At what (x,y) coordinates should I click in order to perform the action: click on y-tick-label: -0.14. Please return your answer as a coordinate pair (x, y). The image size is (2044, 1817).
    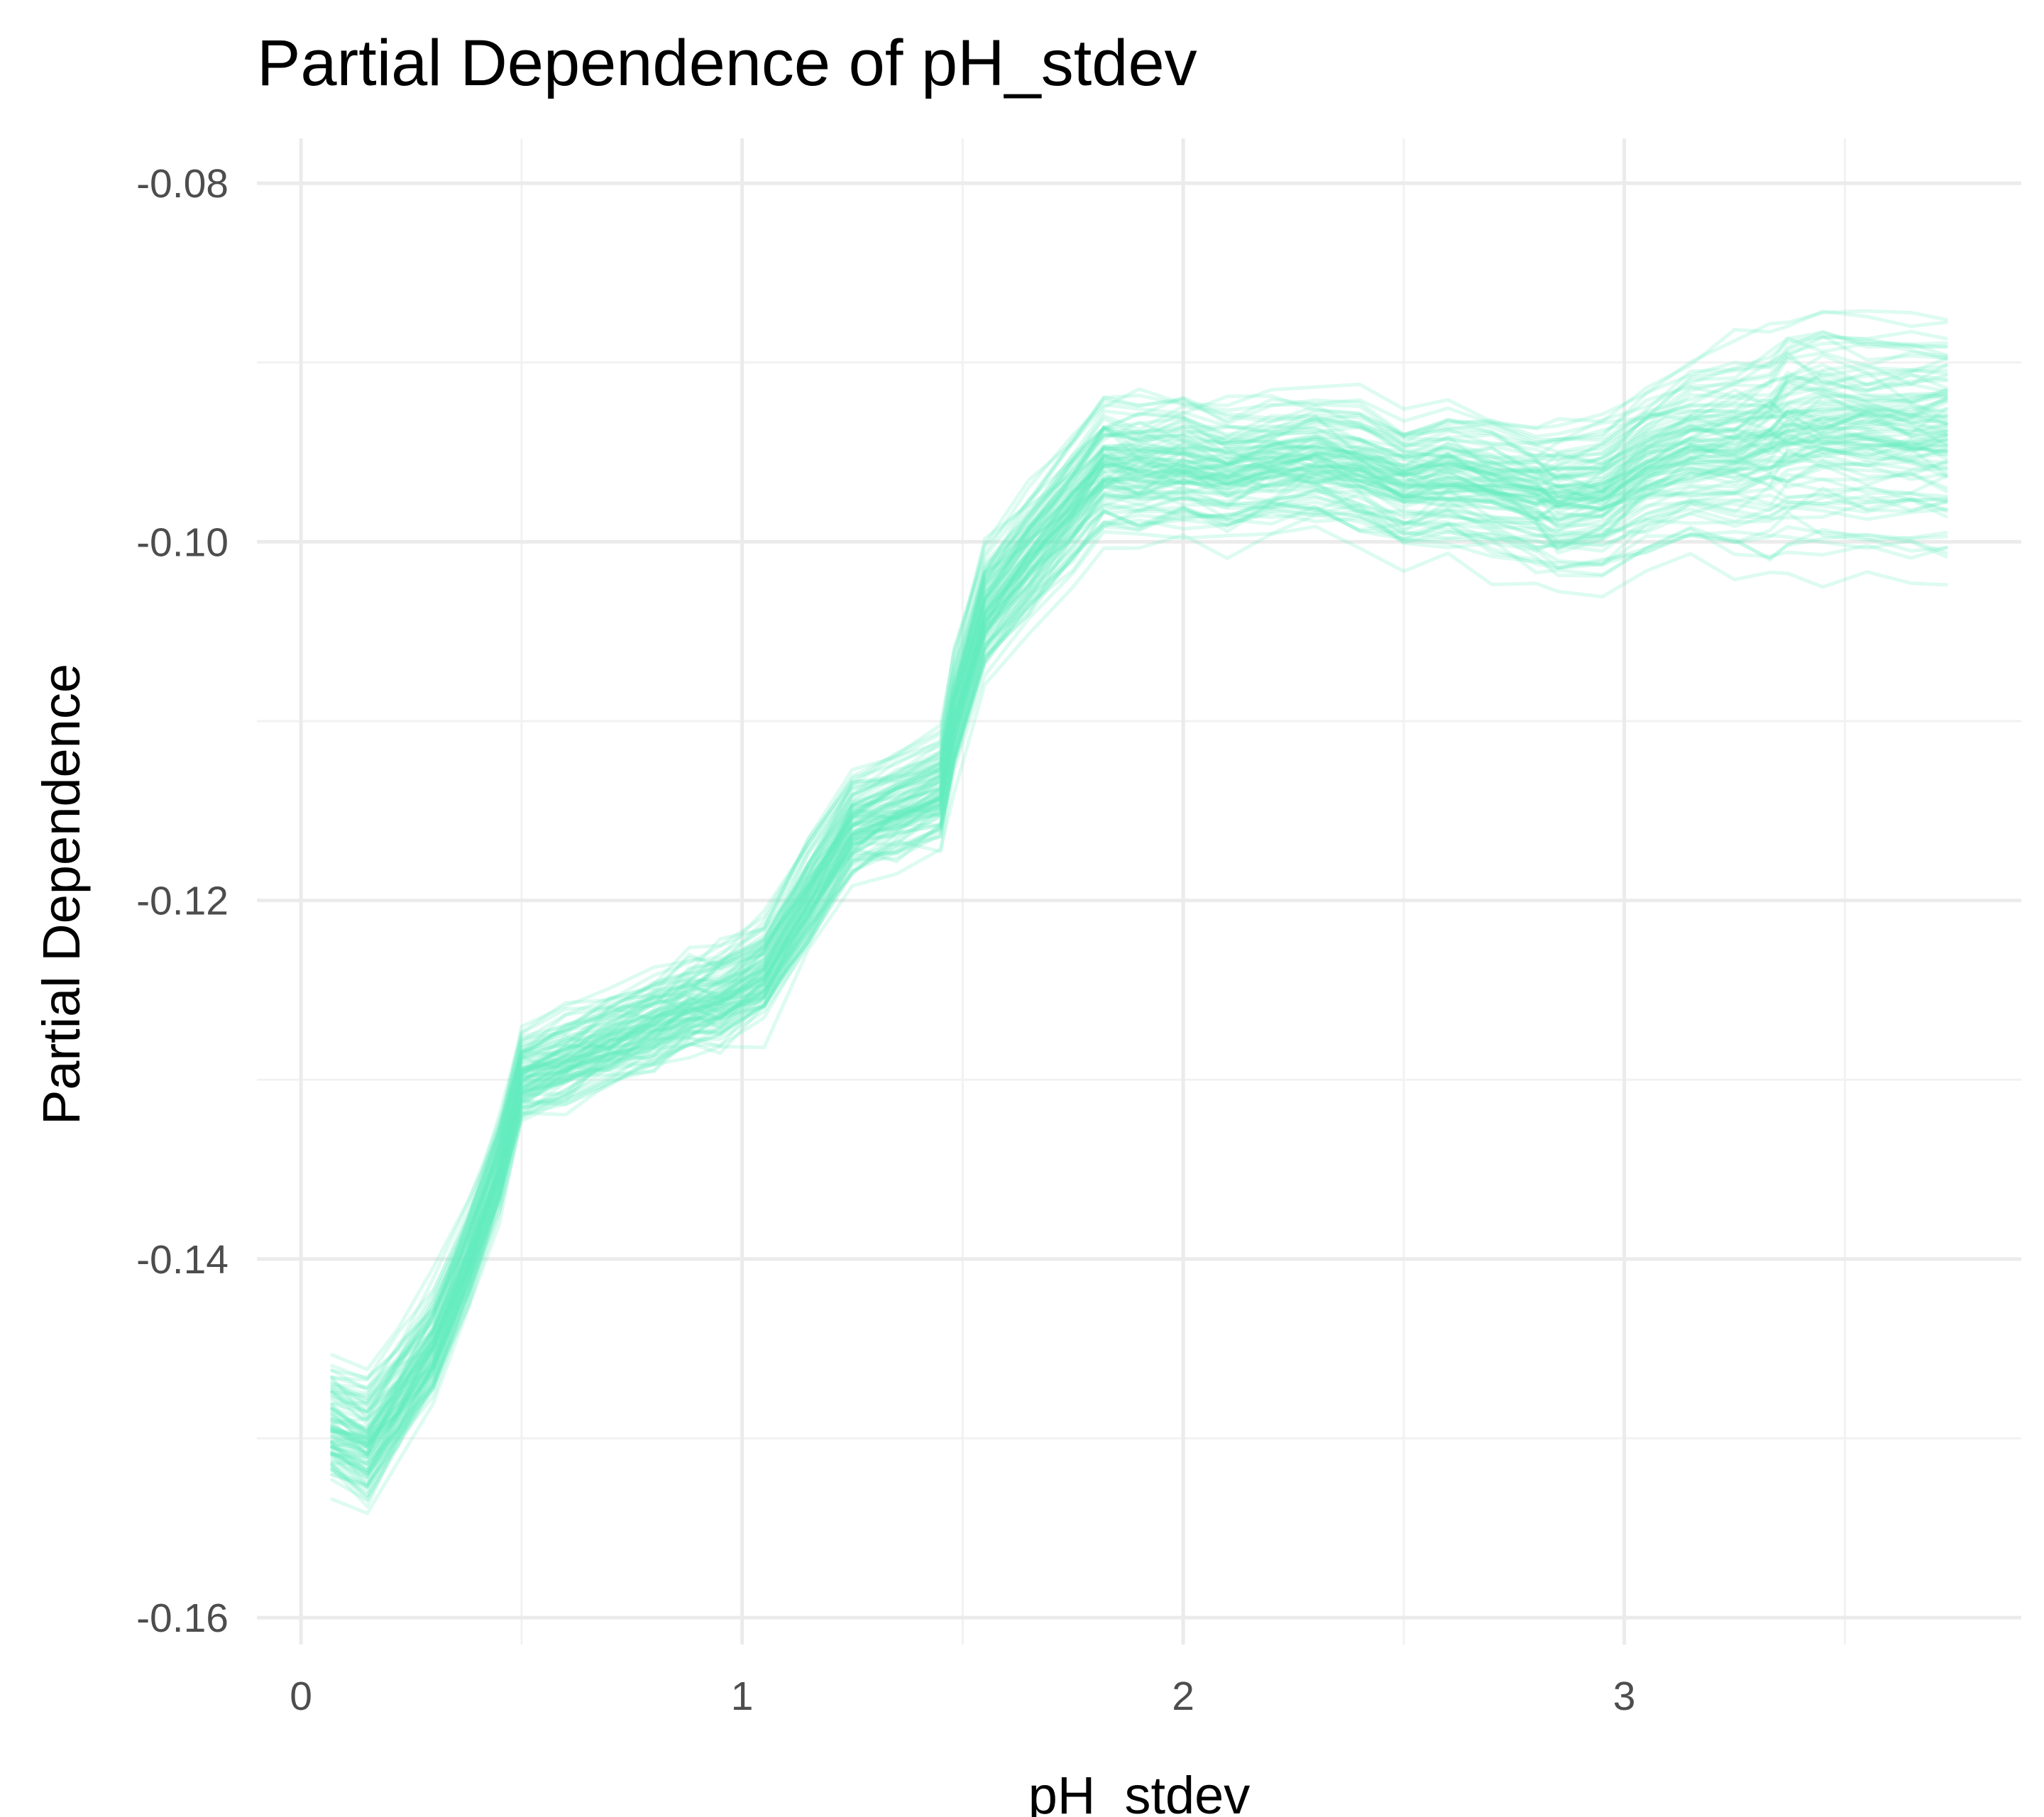
    Looking at the image, I should click on (182, 1260).